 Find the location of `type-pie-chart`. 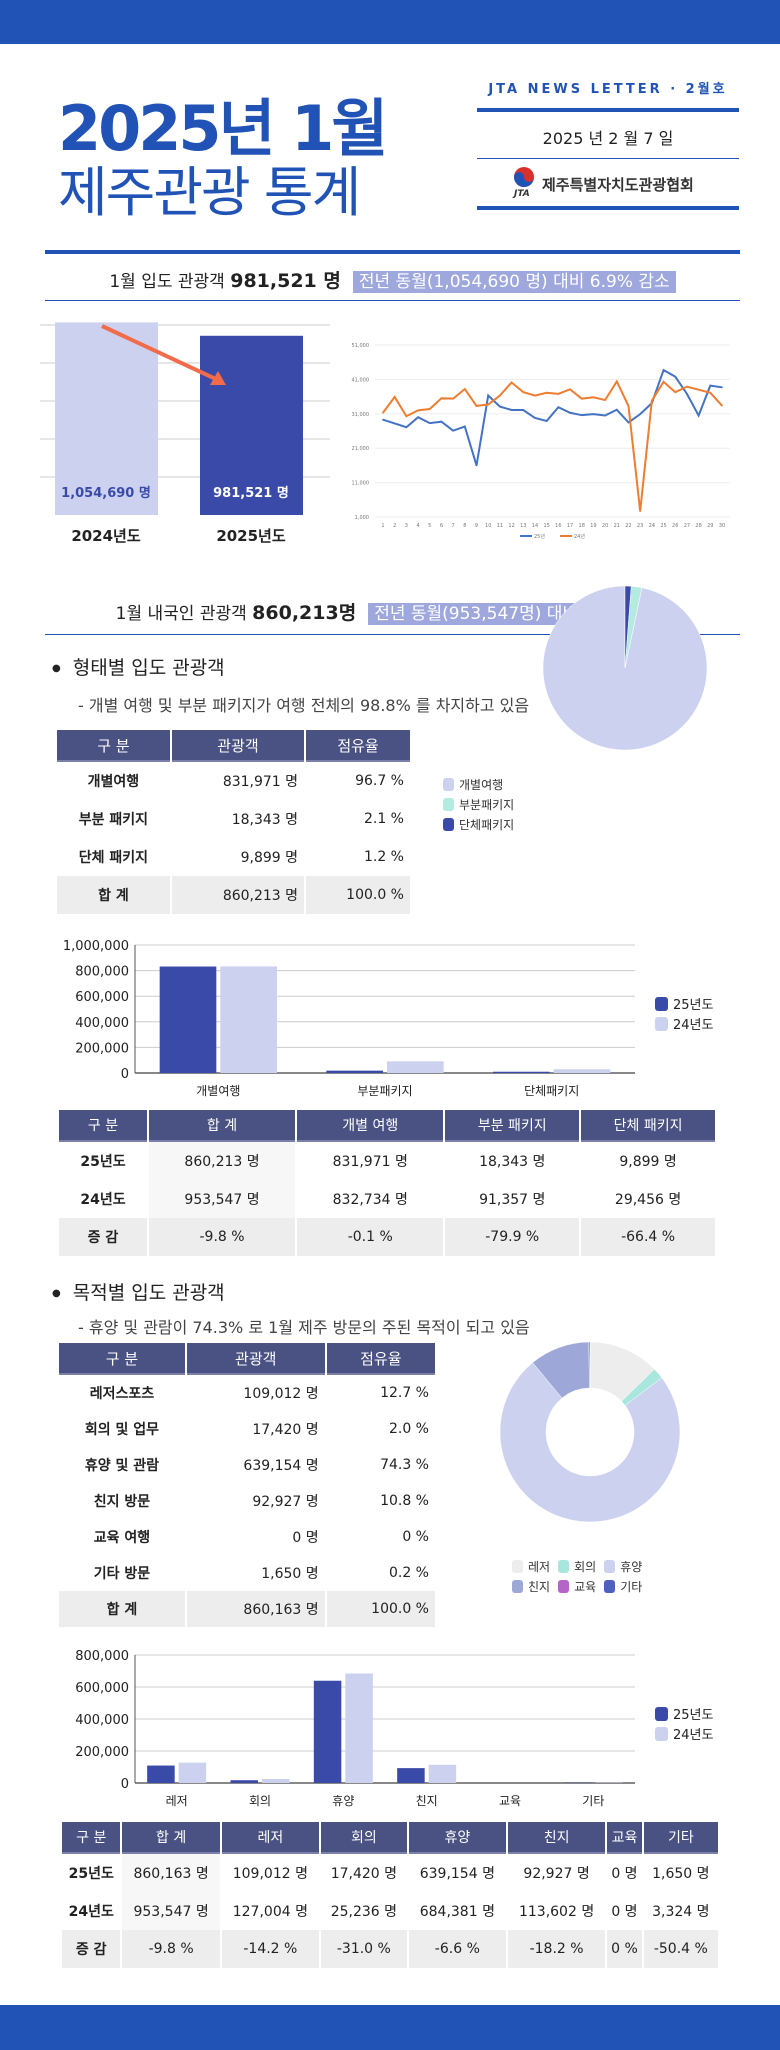

type-pie-chart is located at coordinates (625, 668).